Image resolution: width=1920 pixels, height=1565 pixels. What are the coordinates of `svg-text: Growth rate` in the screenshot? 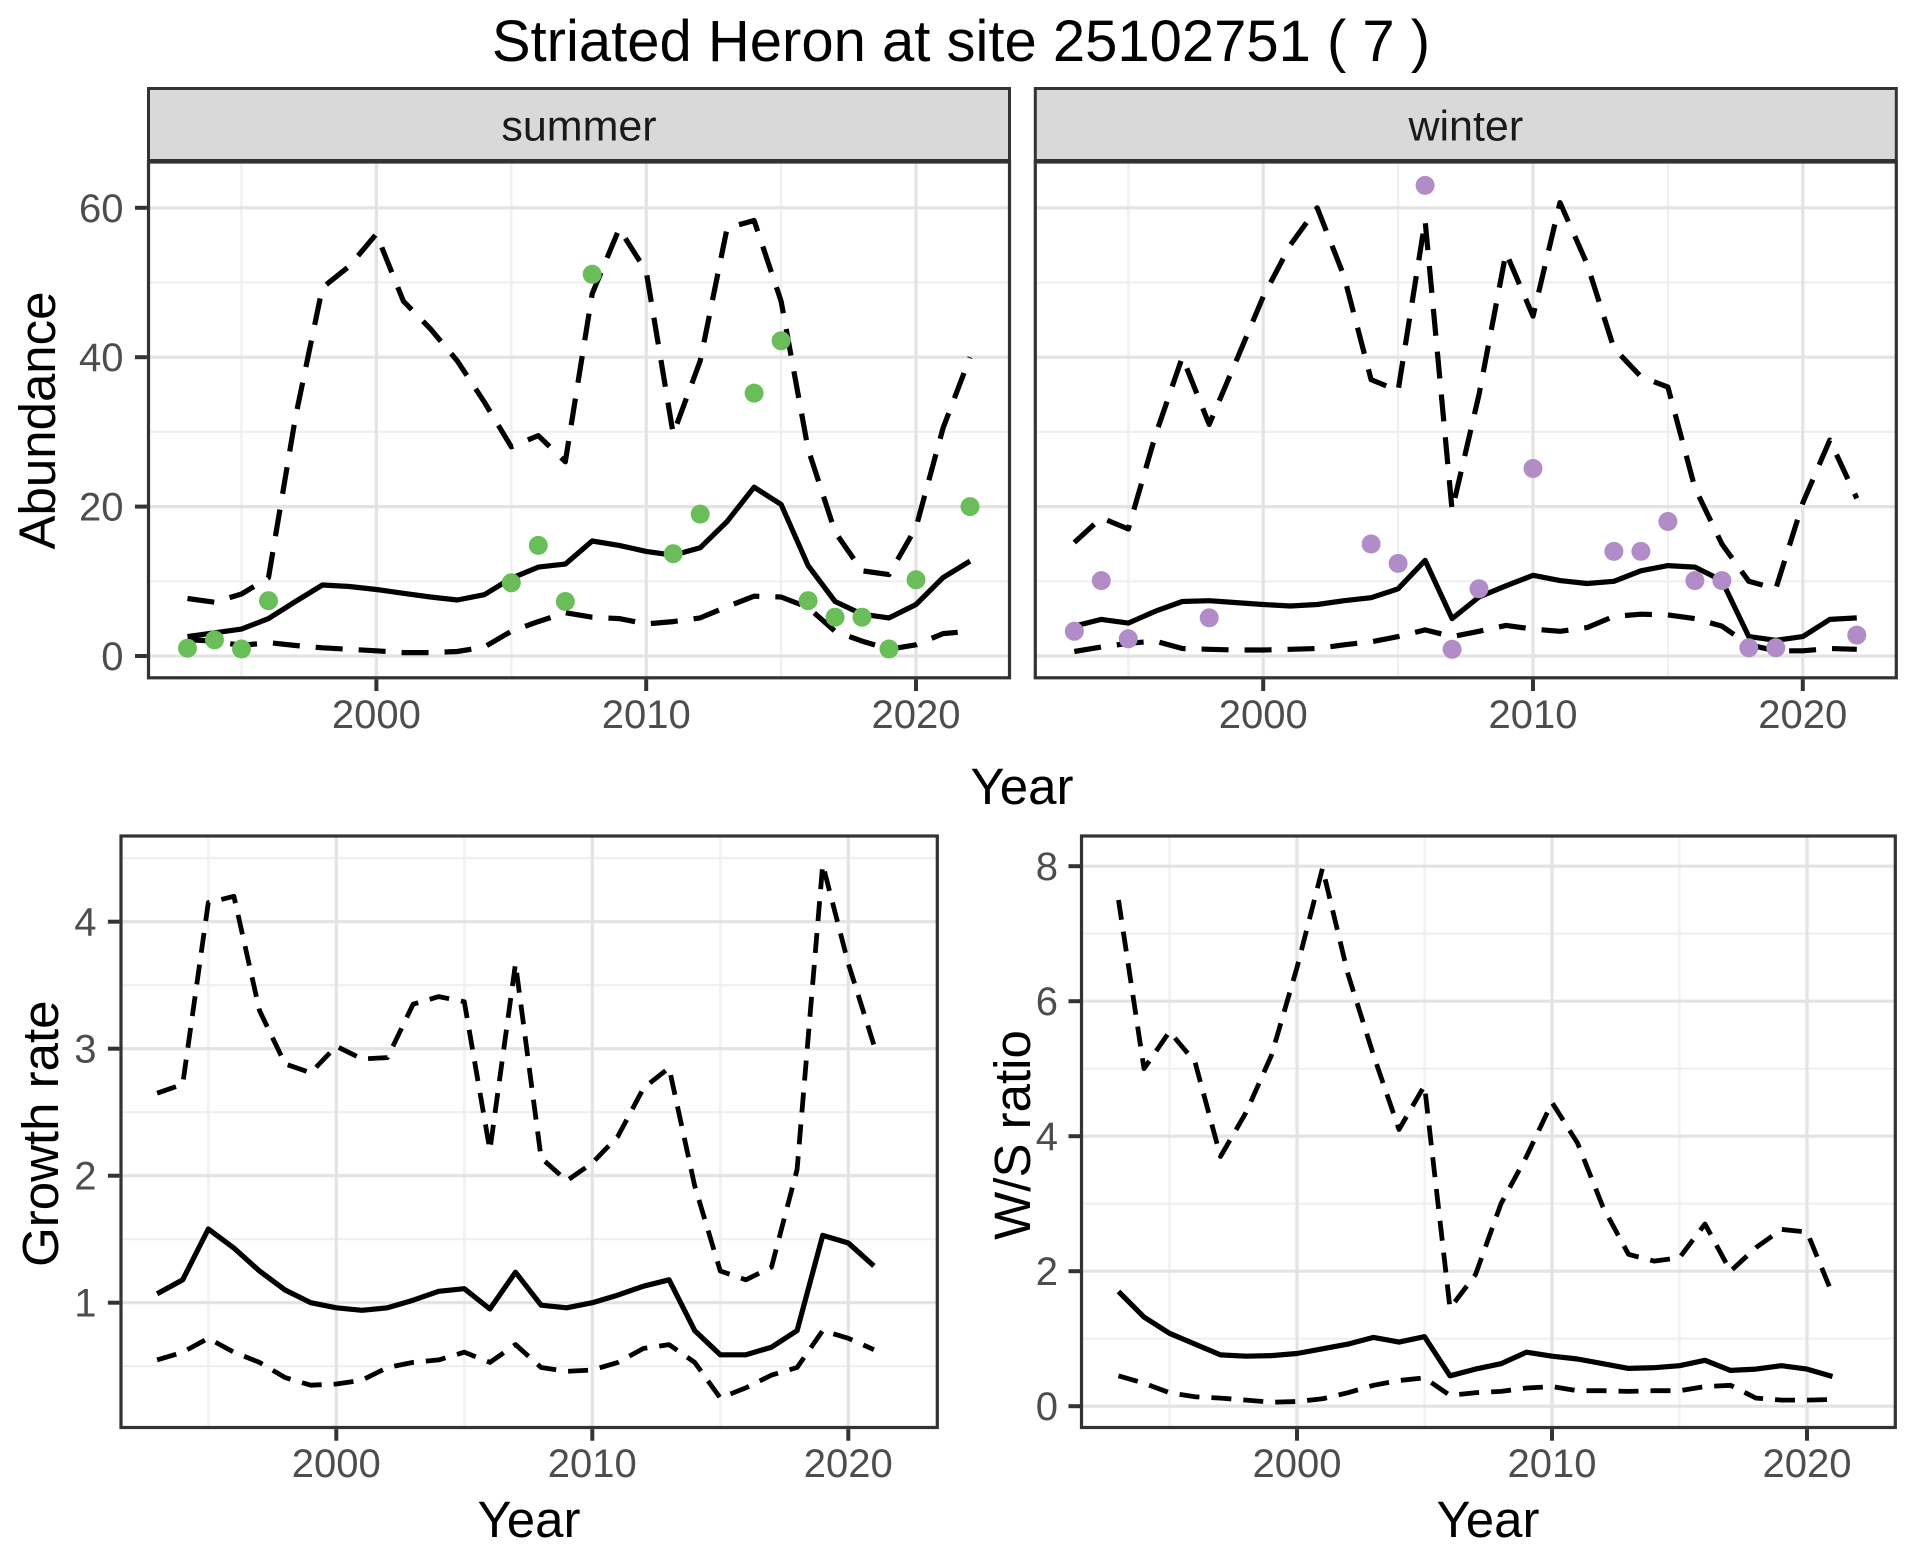 It's located at (40, 1133).